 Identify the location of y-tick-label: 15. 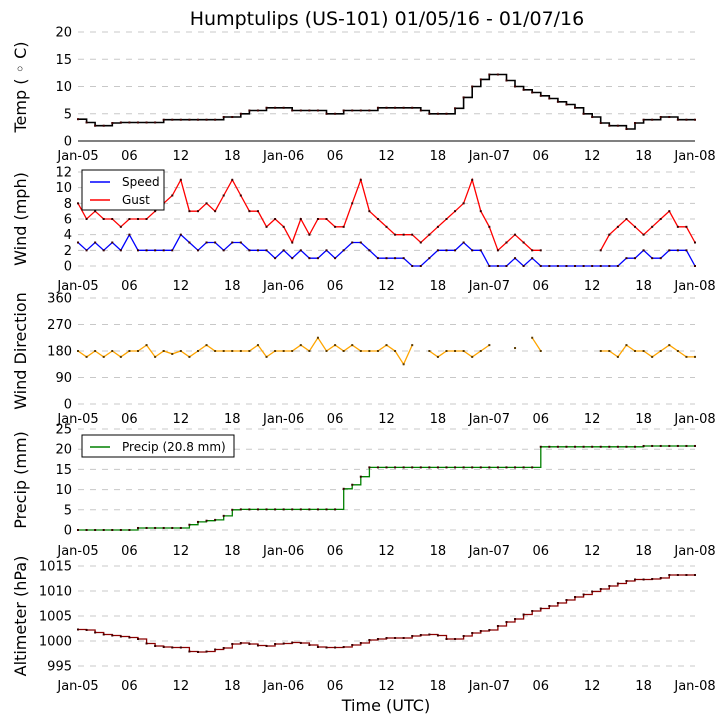
(63, 60).